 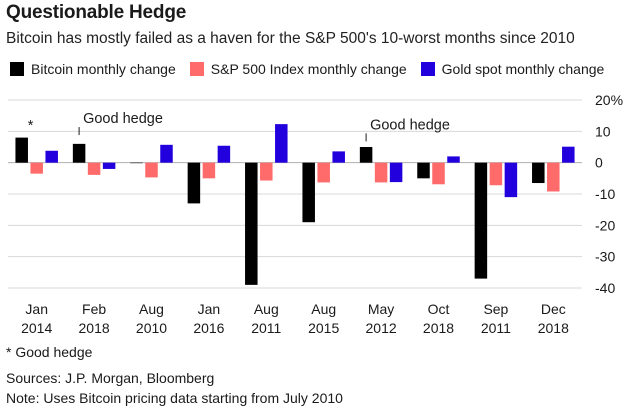 What do you see at coordinates (495, 309) in the screenshot?
I see `x-tick-label-month: Sep` at bounding box center [495, 309].